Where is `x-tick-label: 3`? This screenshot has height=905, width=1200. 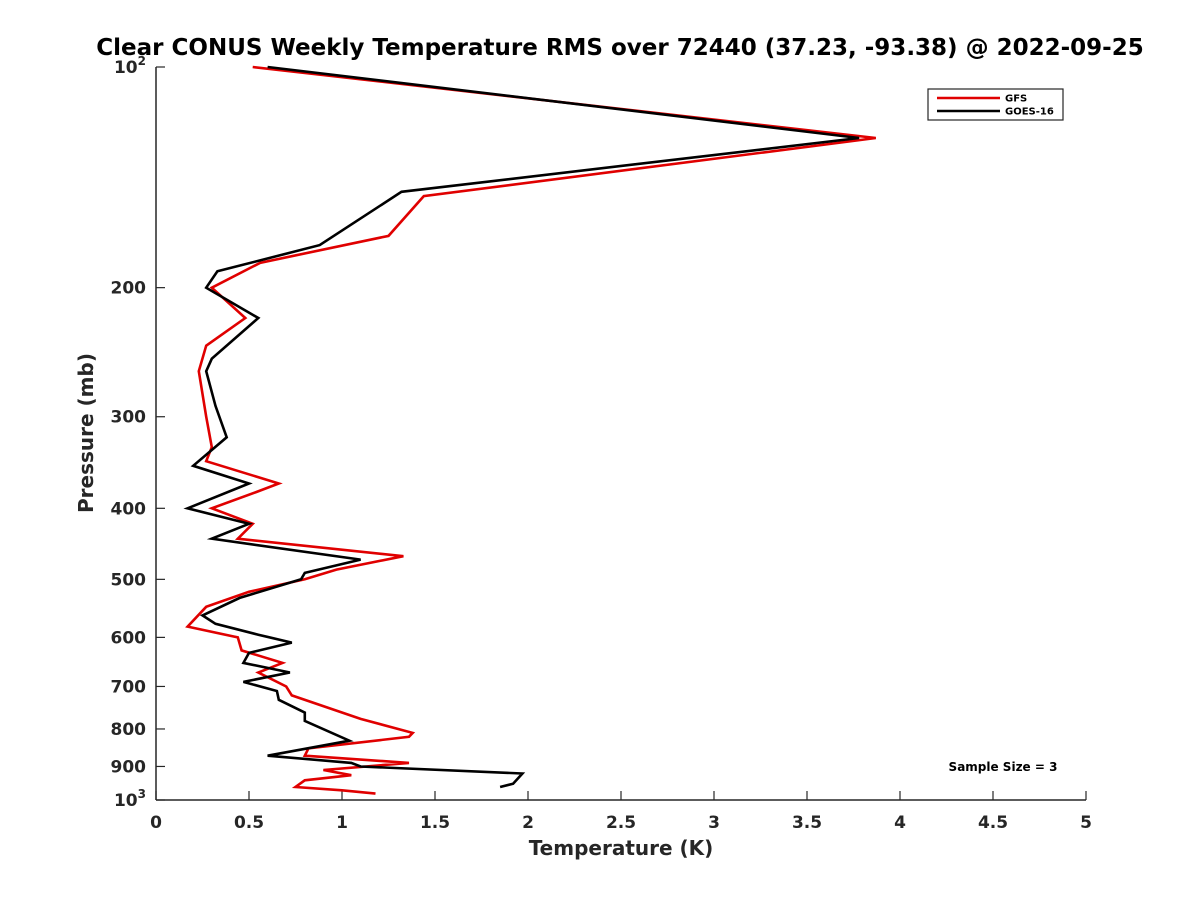 x-tick-label: 3 is located at coordinates (714, 823).